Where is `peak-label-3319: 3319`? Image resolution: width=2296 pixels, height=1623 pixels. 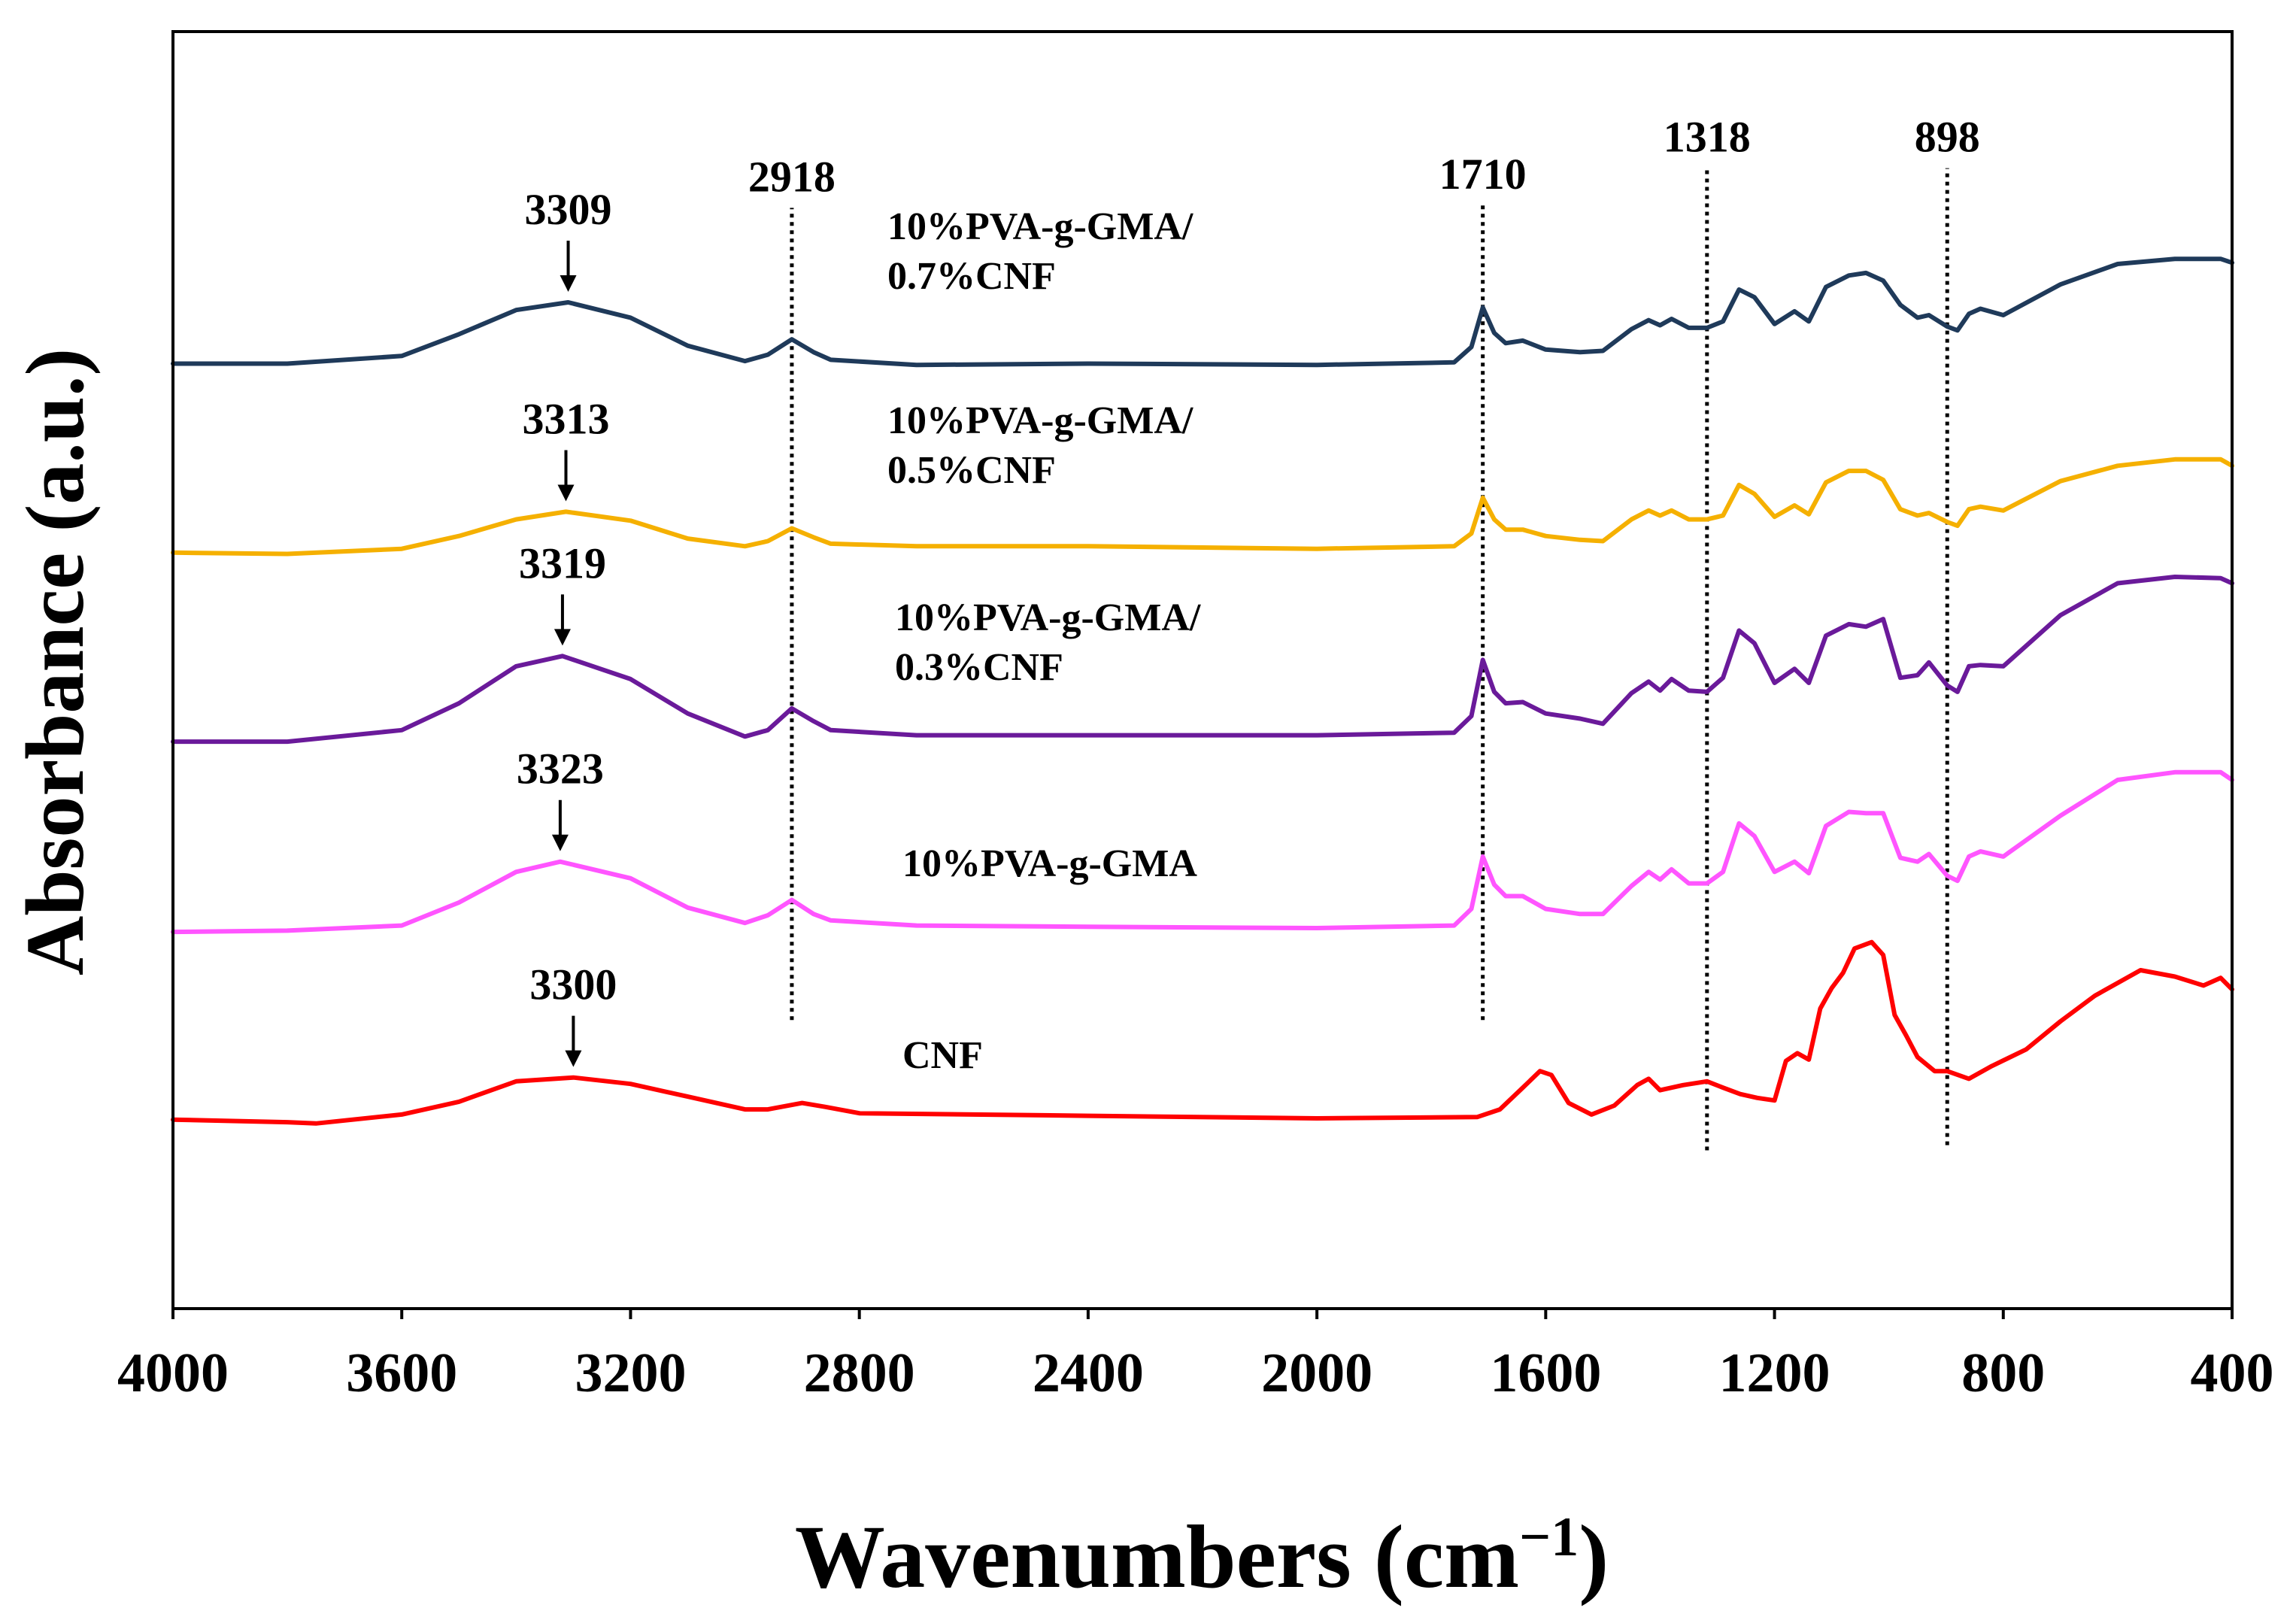 peak-label-3319: 3319 is located at coordinates (562, 562).